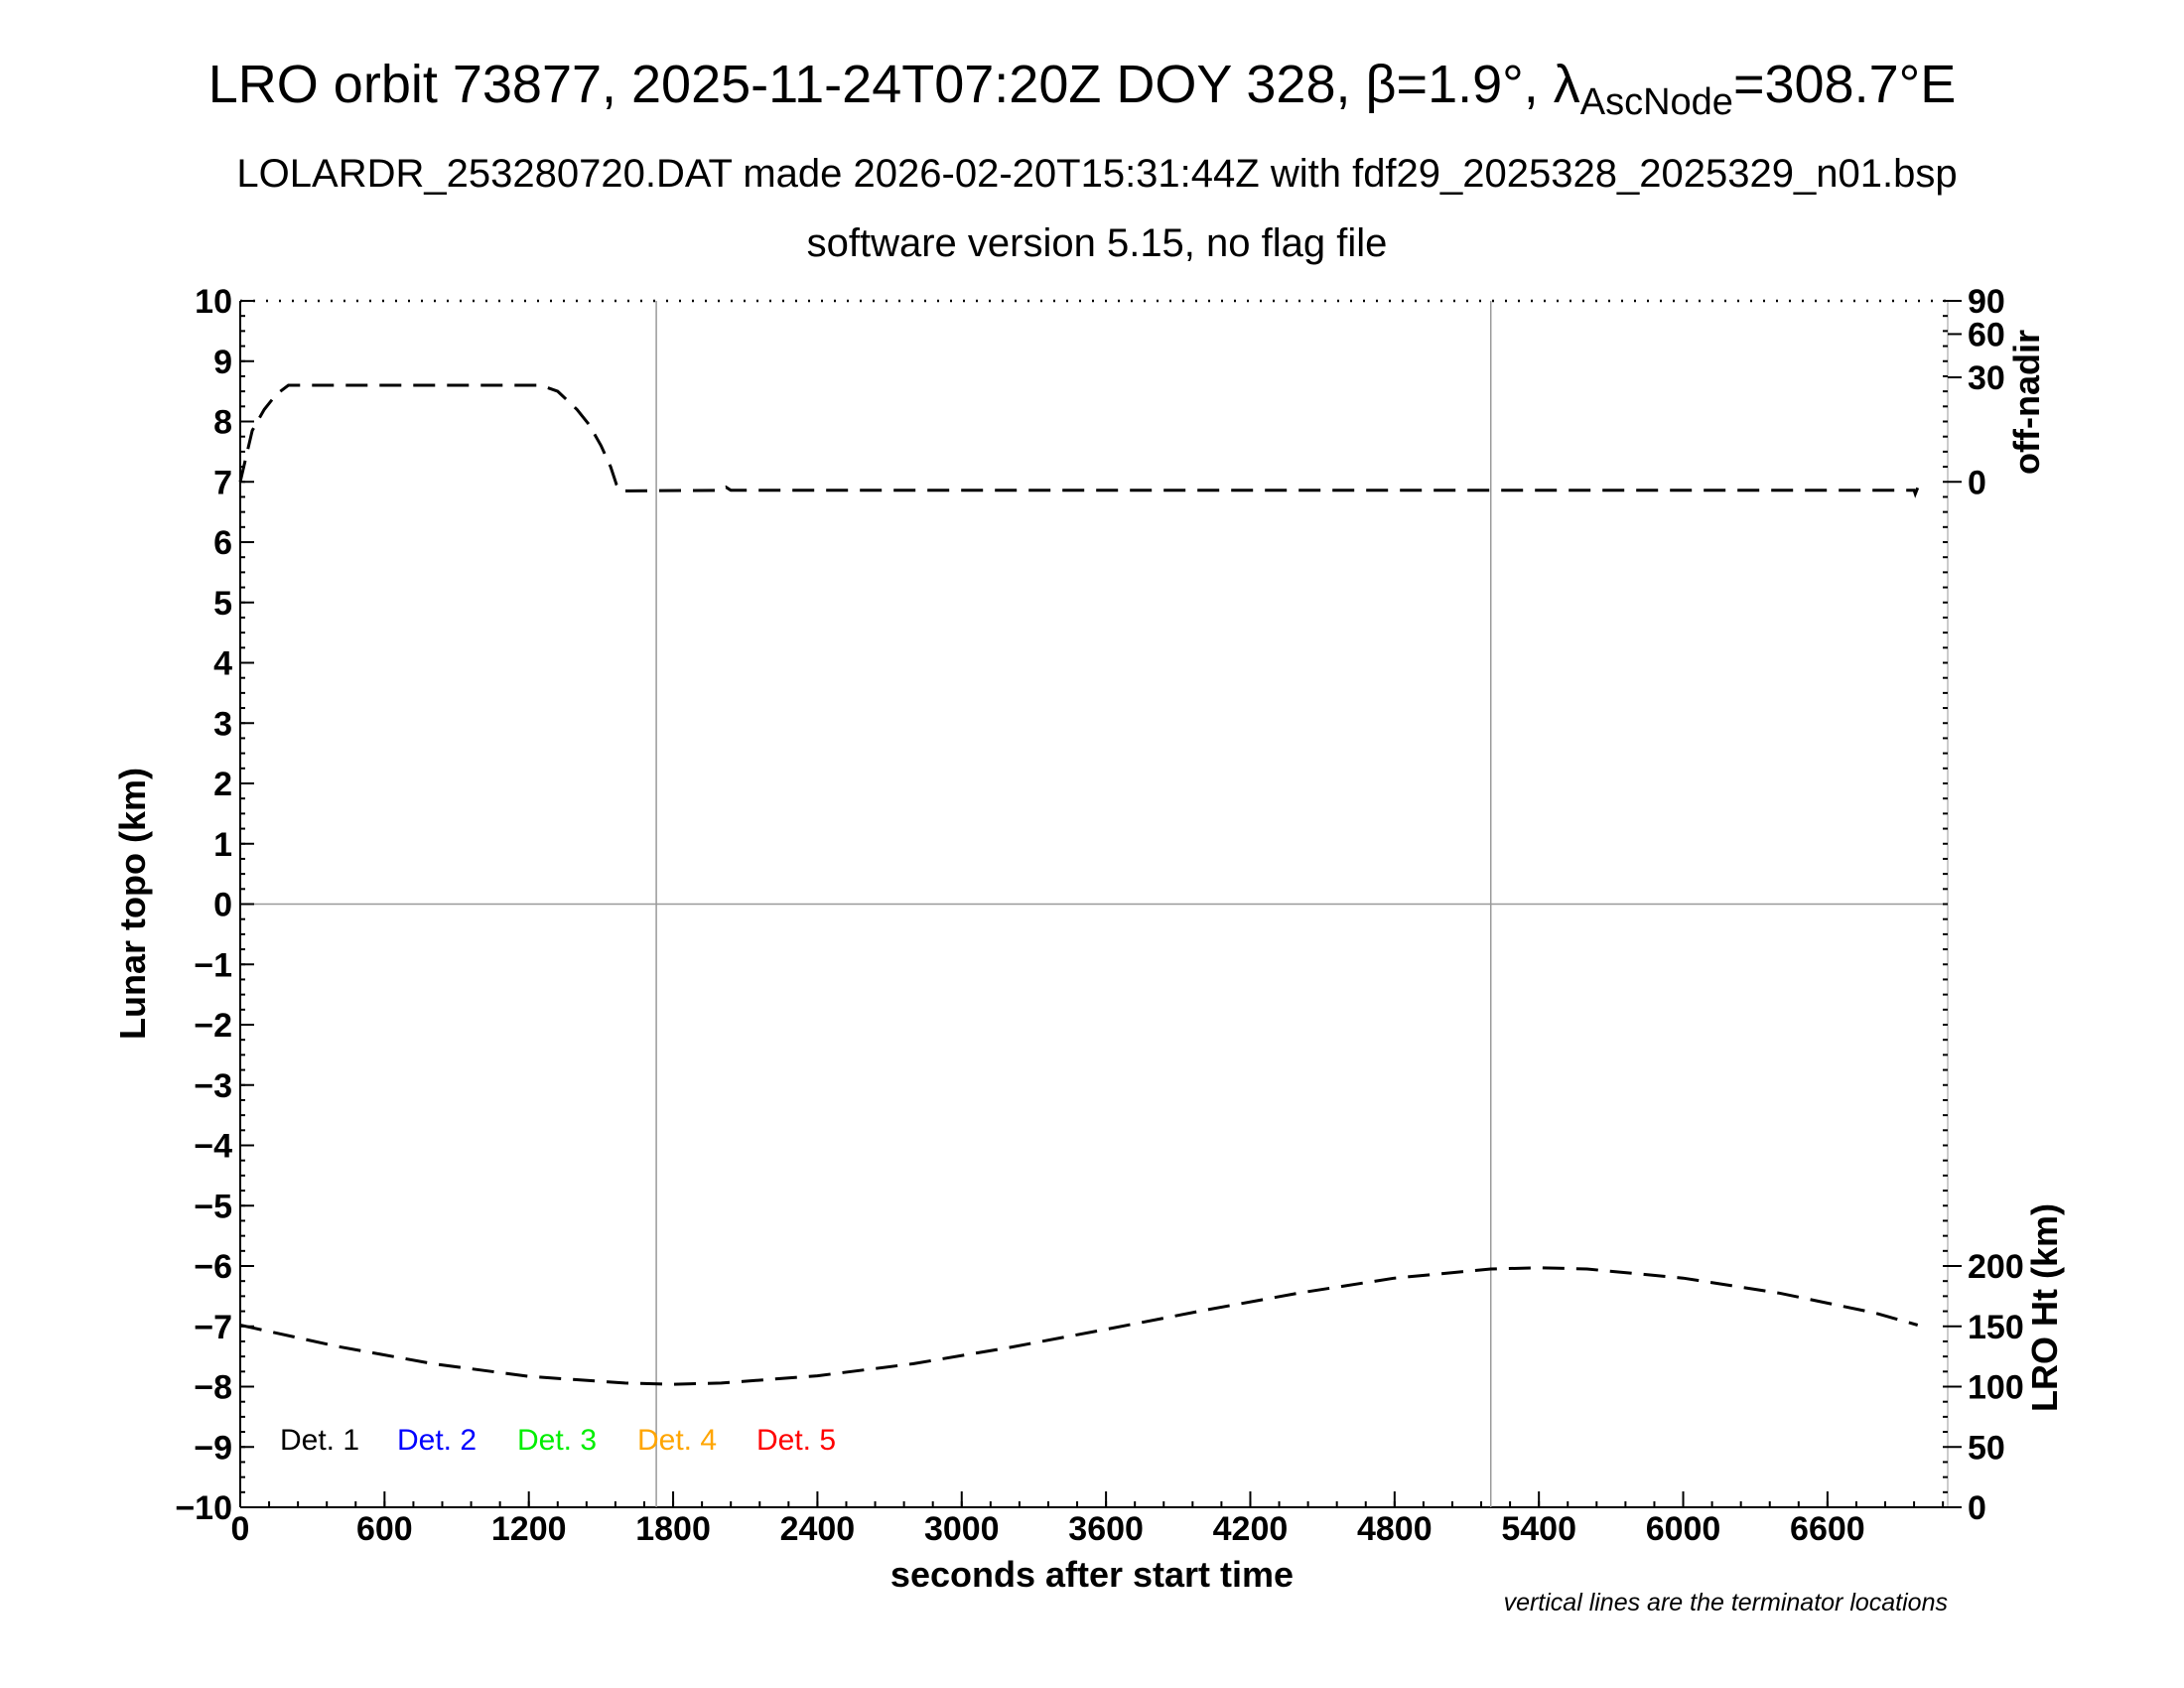 The height and width of the screenshot is (1688, 2184). What do you see at coordinates (1996, 1388) in the screenshot?
I see `height-tick-label: 100` at bounding box center [1996, 1388].